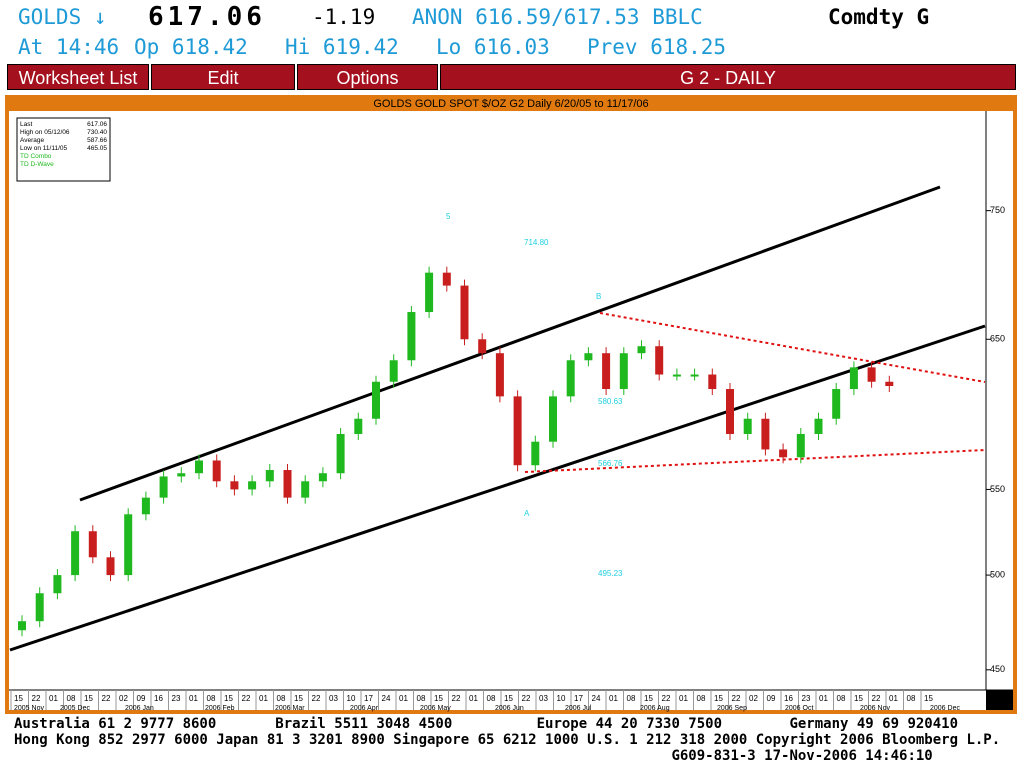 Image resolution: width=1023 pixels, height=777 pixels. What do you see at coordinates (191, 47) in the screenshot?
I see `open: Op 618.42` at bounding box center [191, 47].